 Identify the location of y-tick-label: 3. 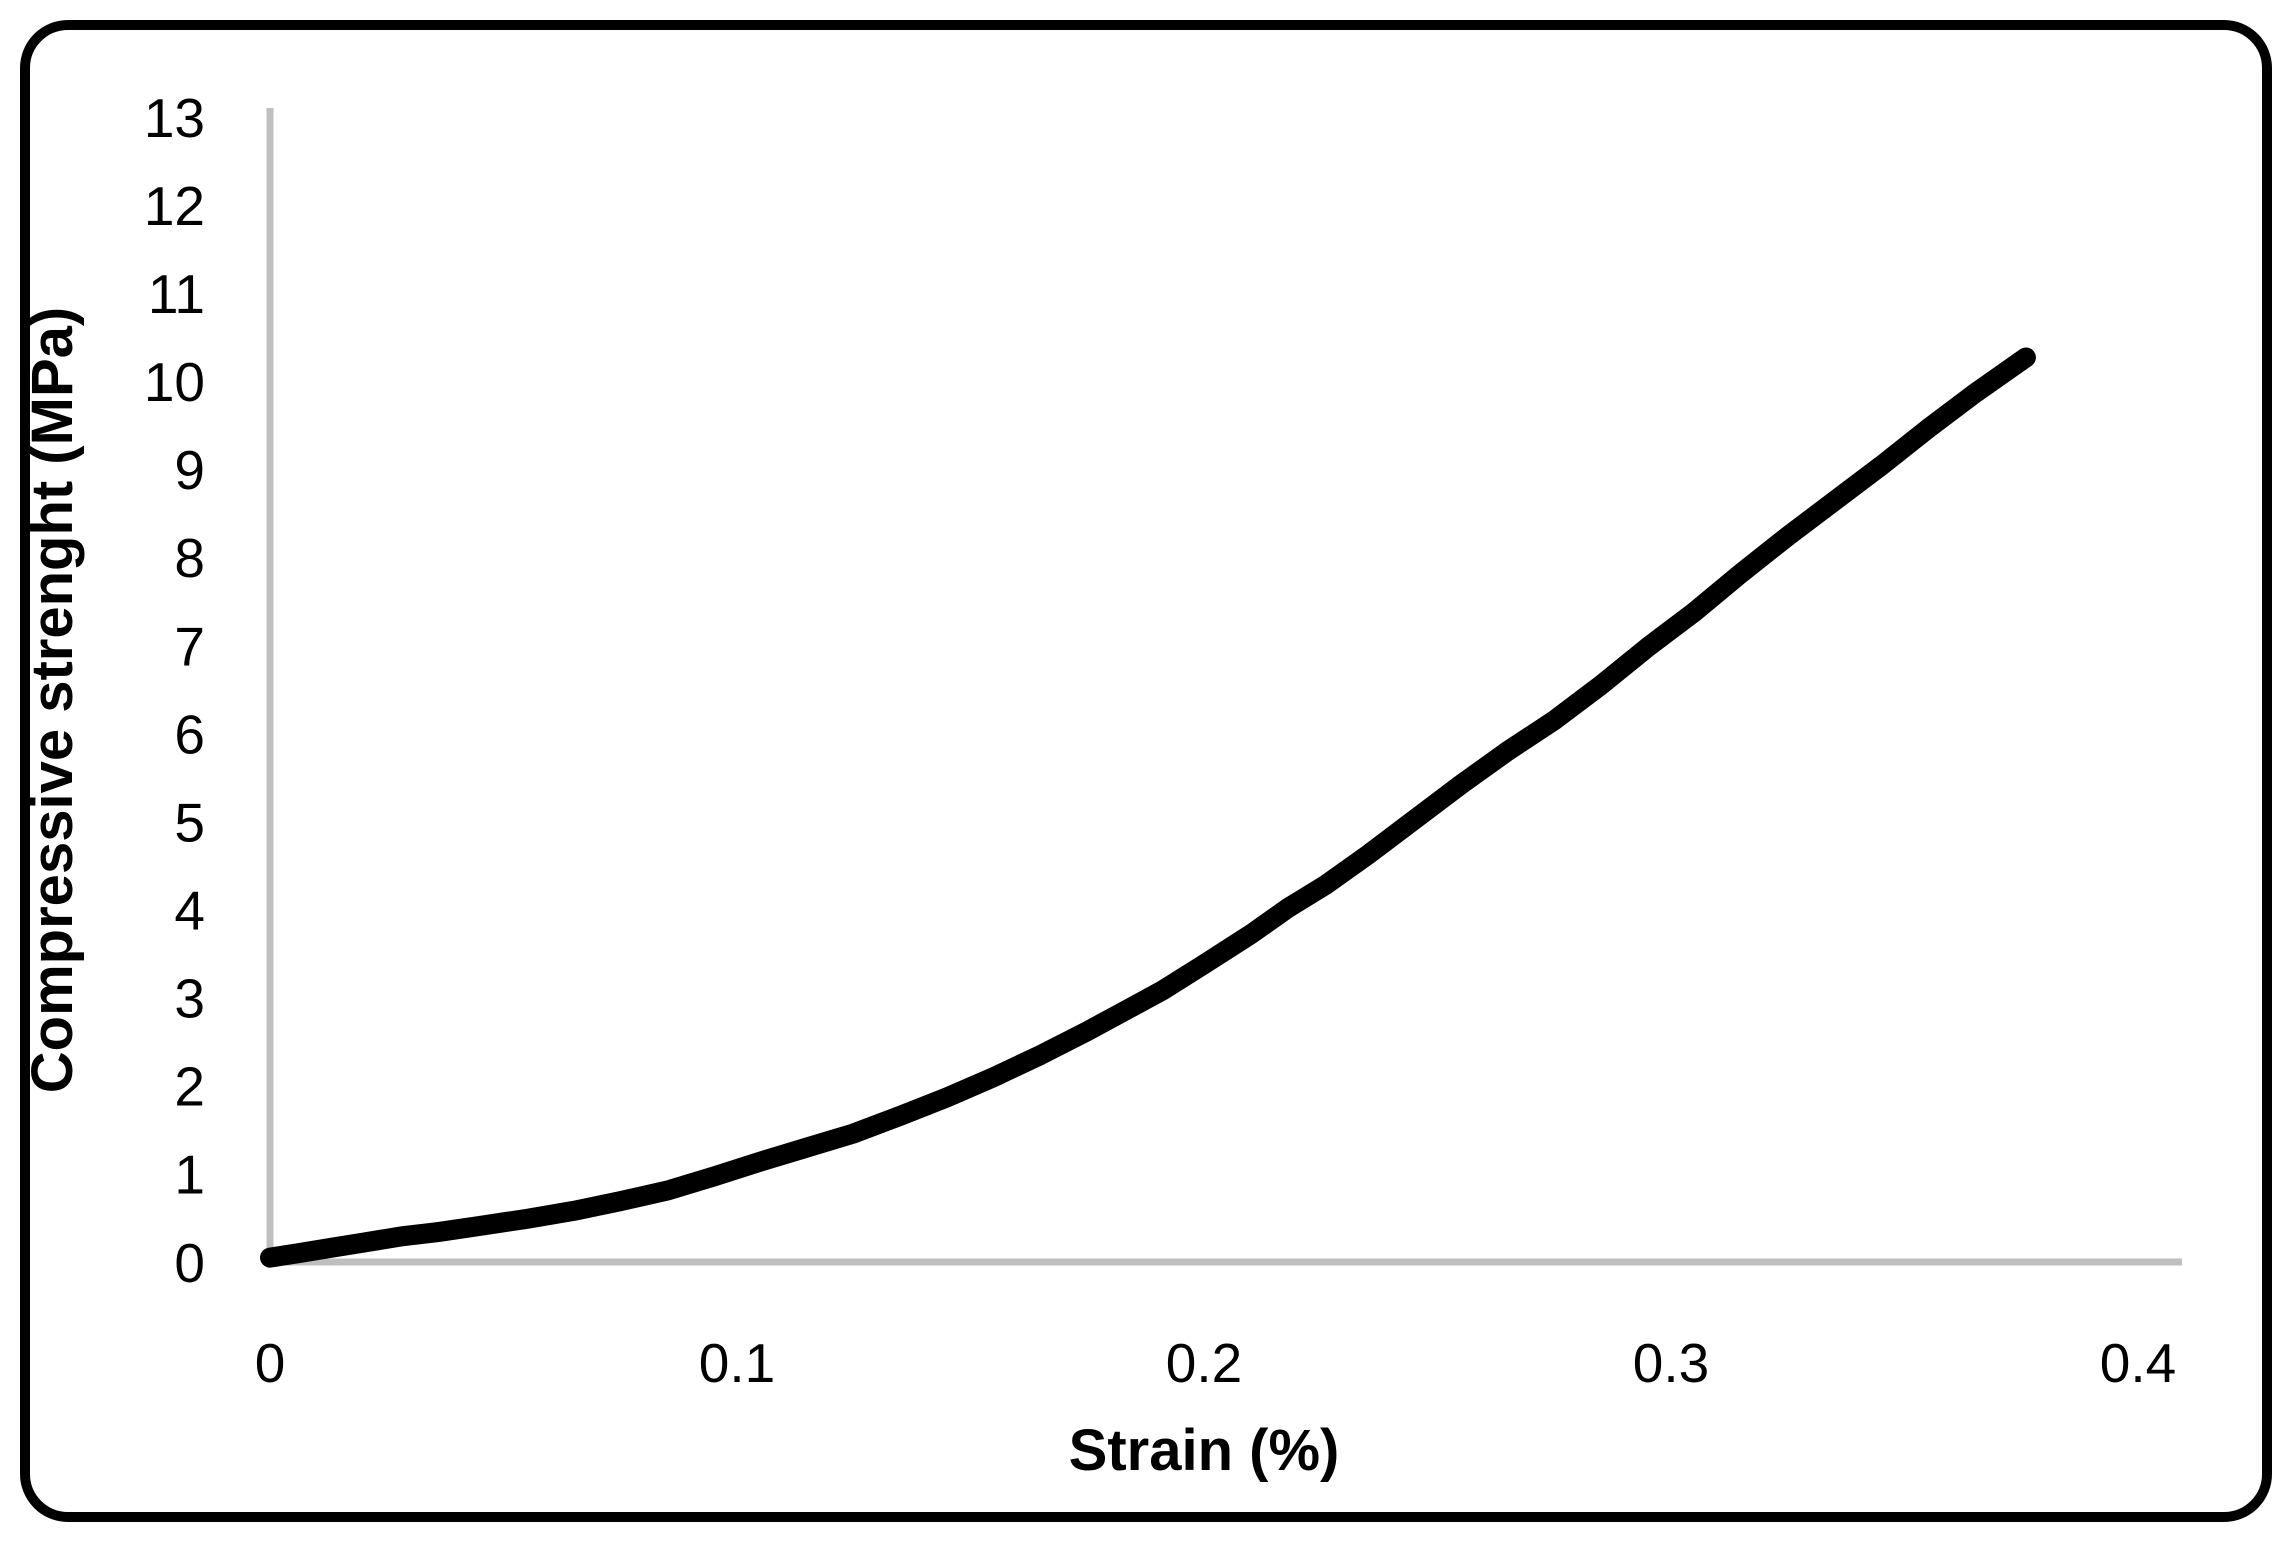
(189, 999).